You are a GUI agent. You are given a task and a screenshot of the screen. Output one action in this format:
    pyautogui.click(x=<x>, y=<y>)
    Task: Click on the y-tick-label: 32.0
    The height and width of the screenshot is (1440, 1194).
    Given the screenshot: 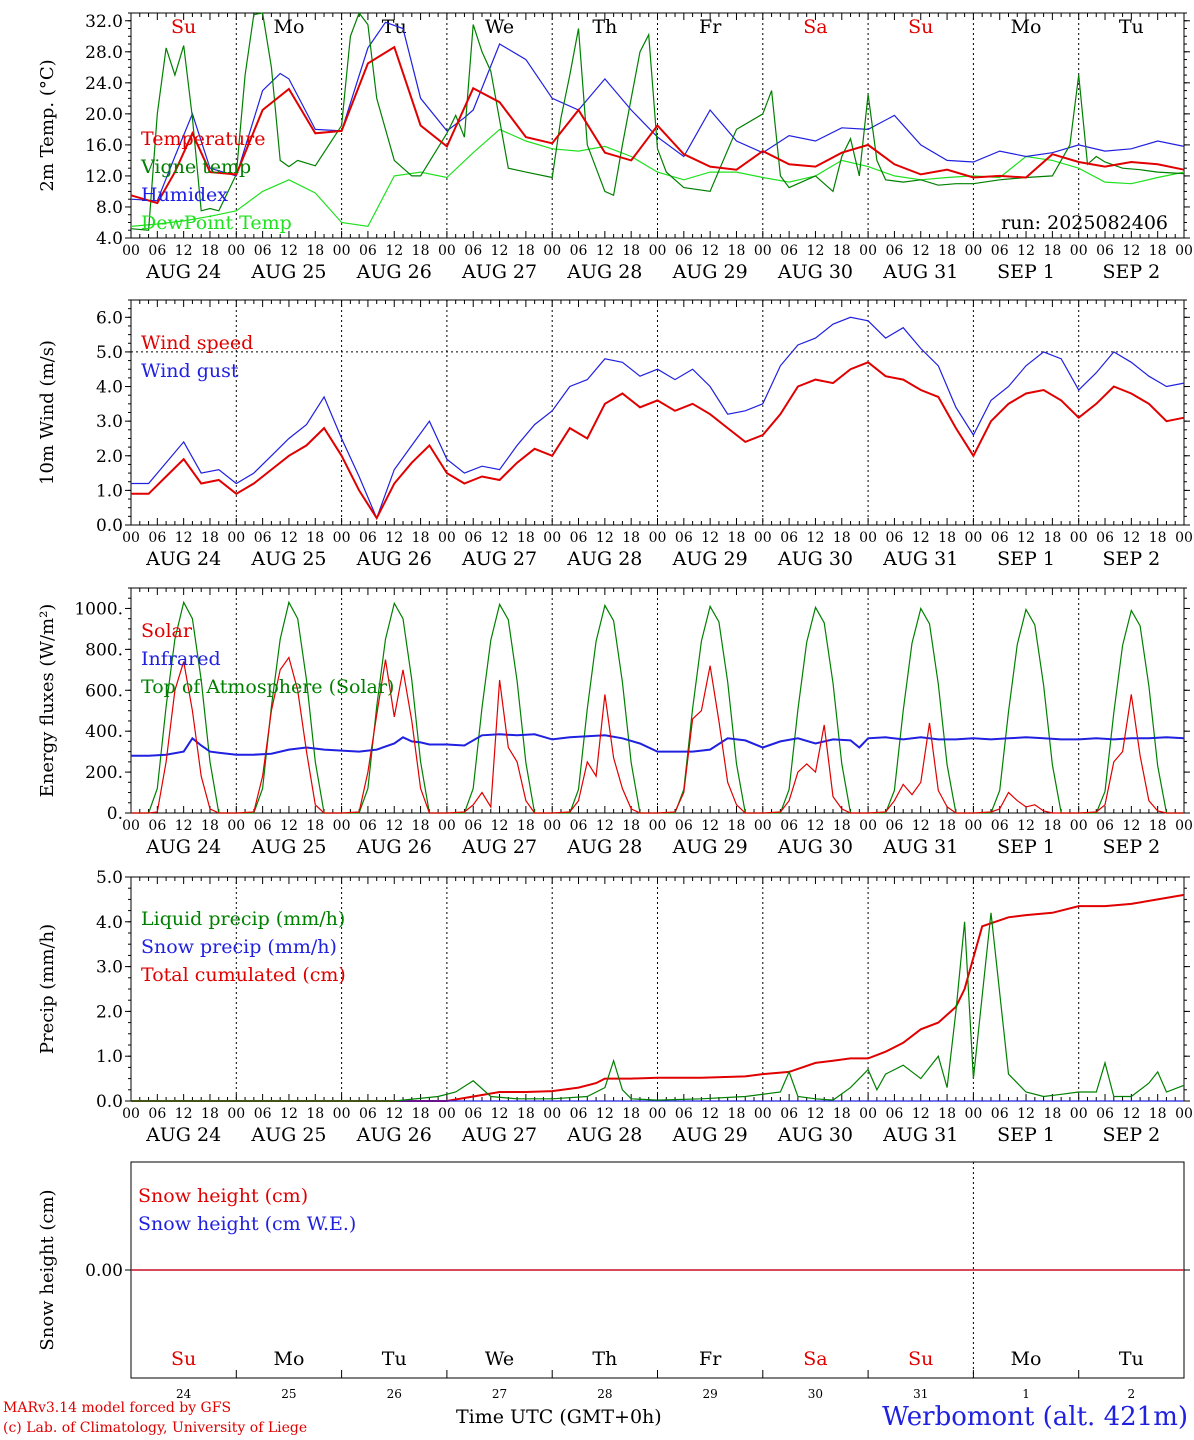 What is the action you would take?
    pyautogui.click(x=104, y=22)
    